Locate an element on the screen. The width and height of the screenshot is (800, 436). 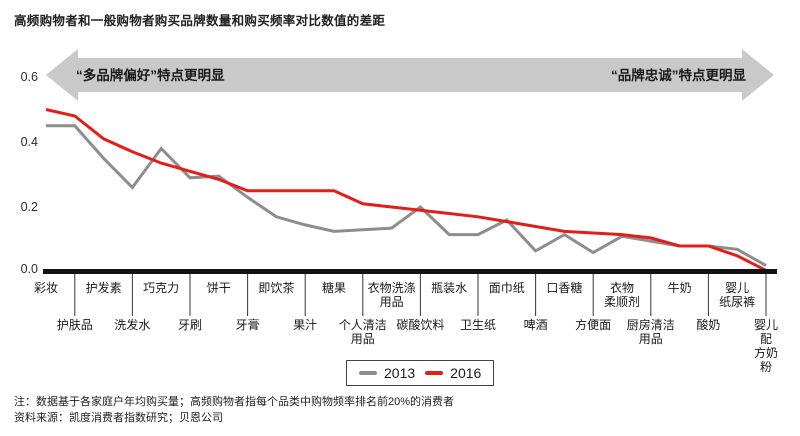
footnote-source: 资料来源：凯度消费者指数研究；贝恩公司 is located at coordinates (118, 418).